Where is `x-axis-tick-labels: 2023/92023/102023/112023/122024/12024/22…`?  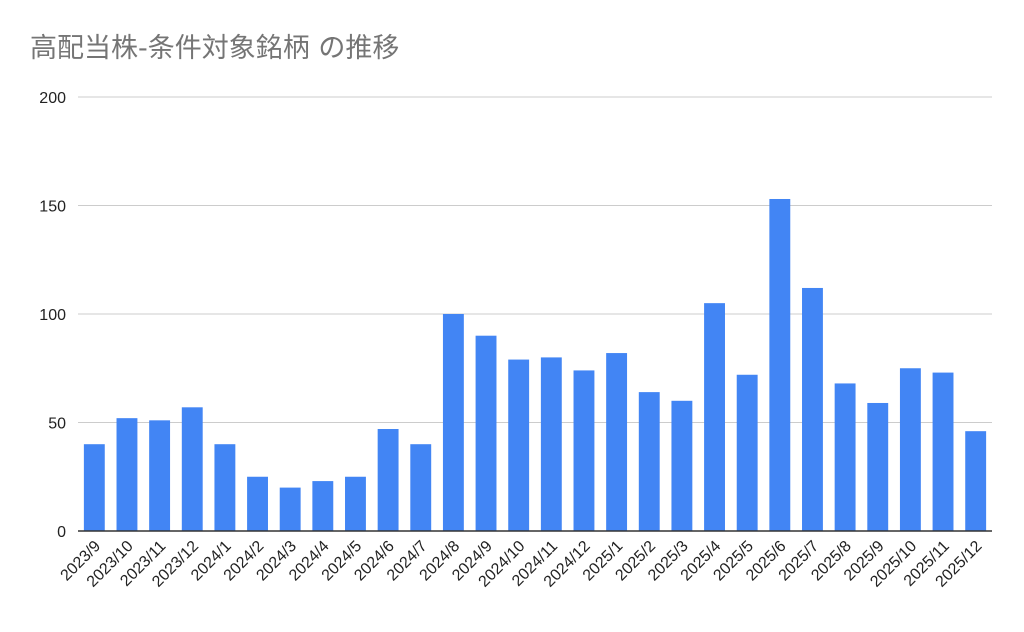 x-axis-tick-labels: 2023/92023/102023/112023/122024/12024/22… is located at coordinates (522, 564).